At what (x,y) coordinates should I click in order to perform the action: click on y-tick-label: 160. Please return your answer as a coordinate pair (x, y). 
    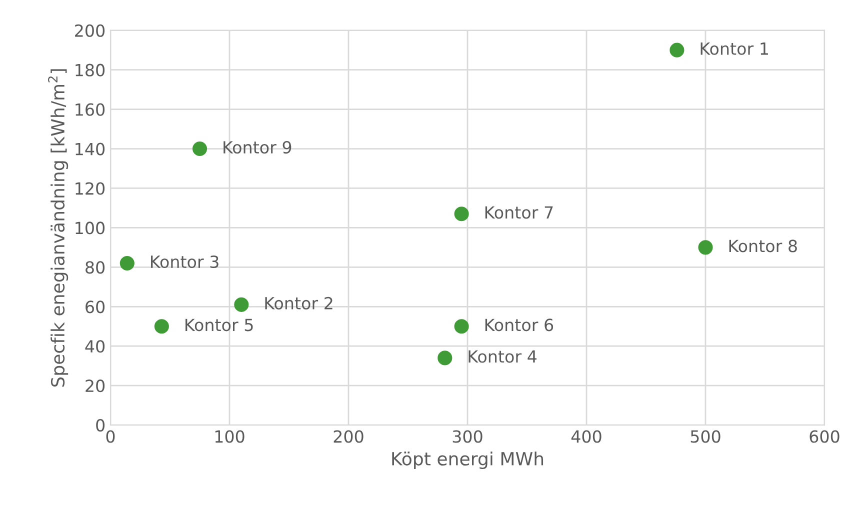
    Looking at the image, I should click on (90, 109).